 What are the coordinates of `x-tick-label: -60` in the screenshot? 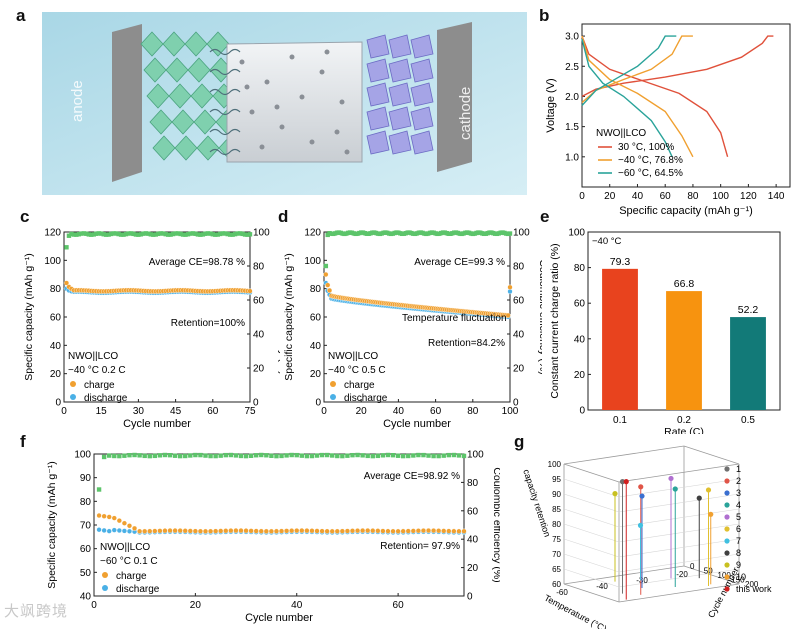 It's located at (562, 592).